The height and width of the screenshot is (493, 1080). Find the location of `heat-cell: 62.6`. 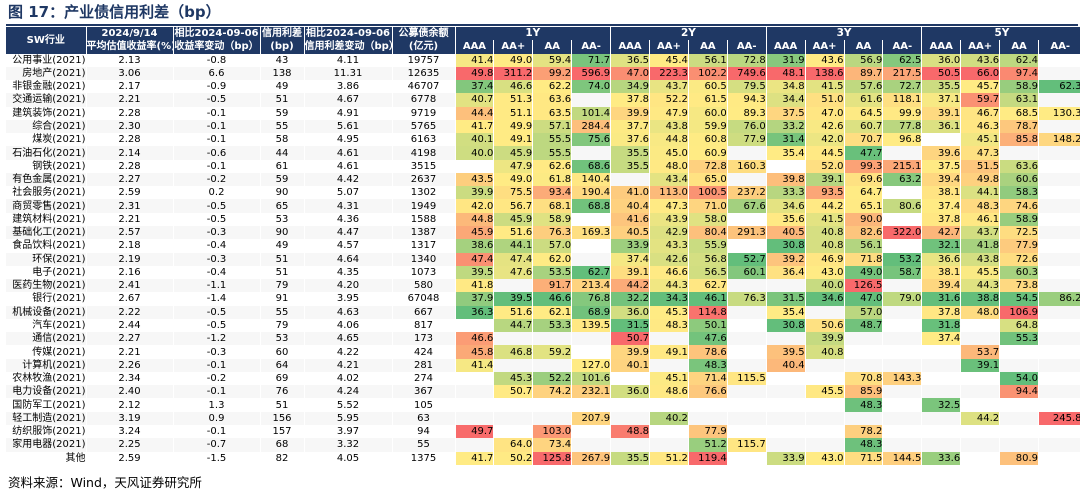

heat-cell: 62.6 is located at coordinates (552, 166).